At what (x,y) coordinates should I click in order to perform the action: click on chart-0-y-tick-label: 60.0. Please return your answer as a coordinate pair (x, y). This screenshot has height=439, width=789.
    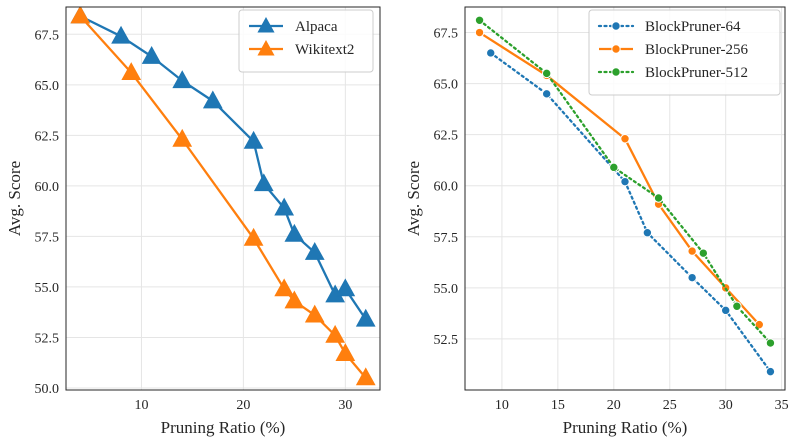
    Looking at the image, I should click on (47, 187).